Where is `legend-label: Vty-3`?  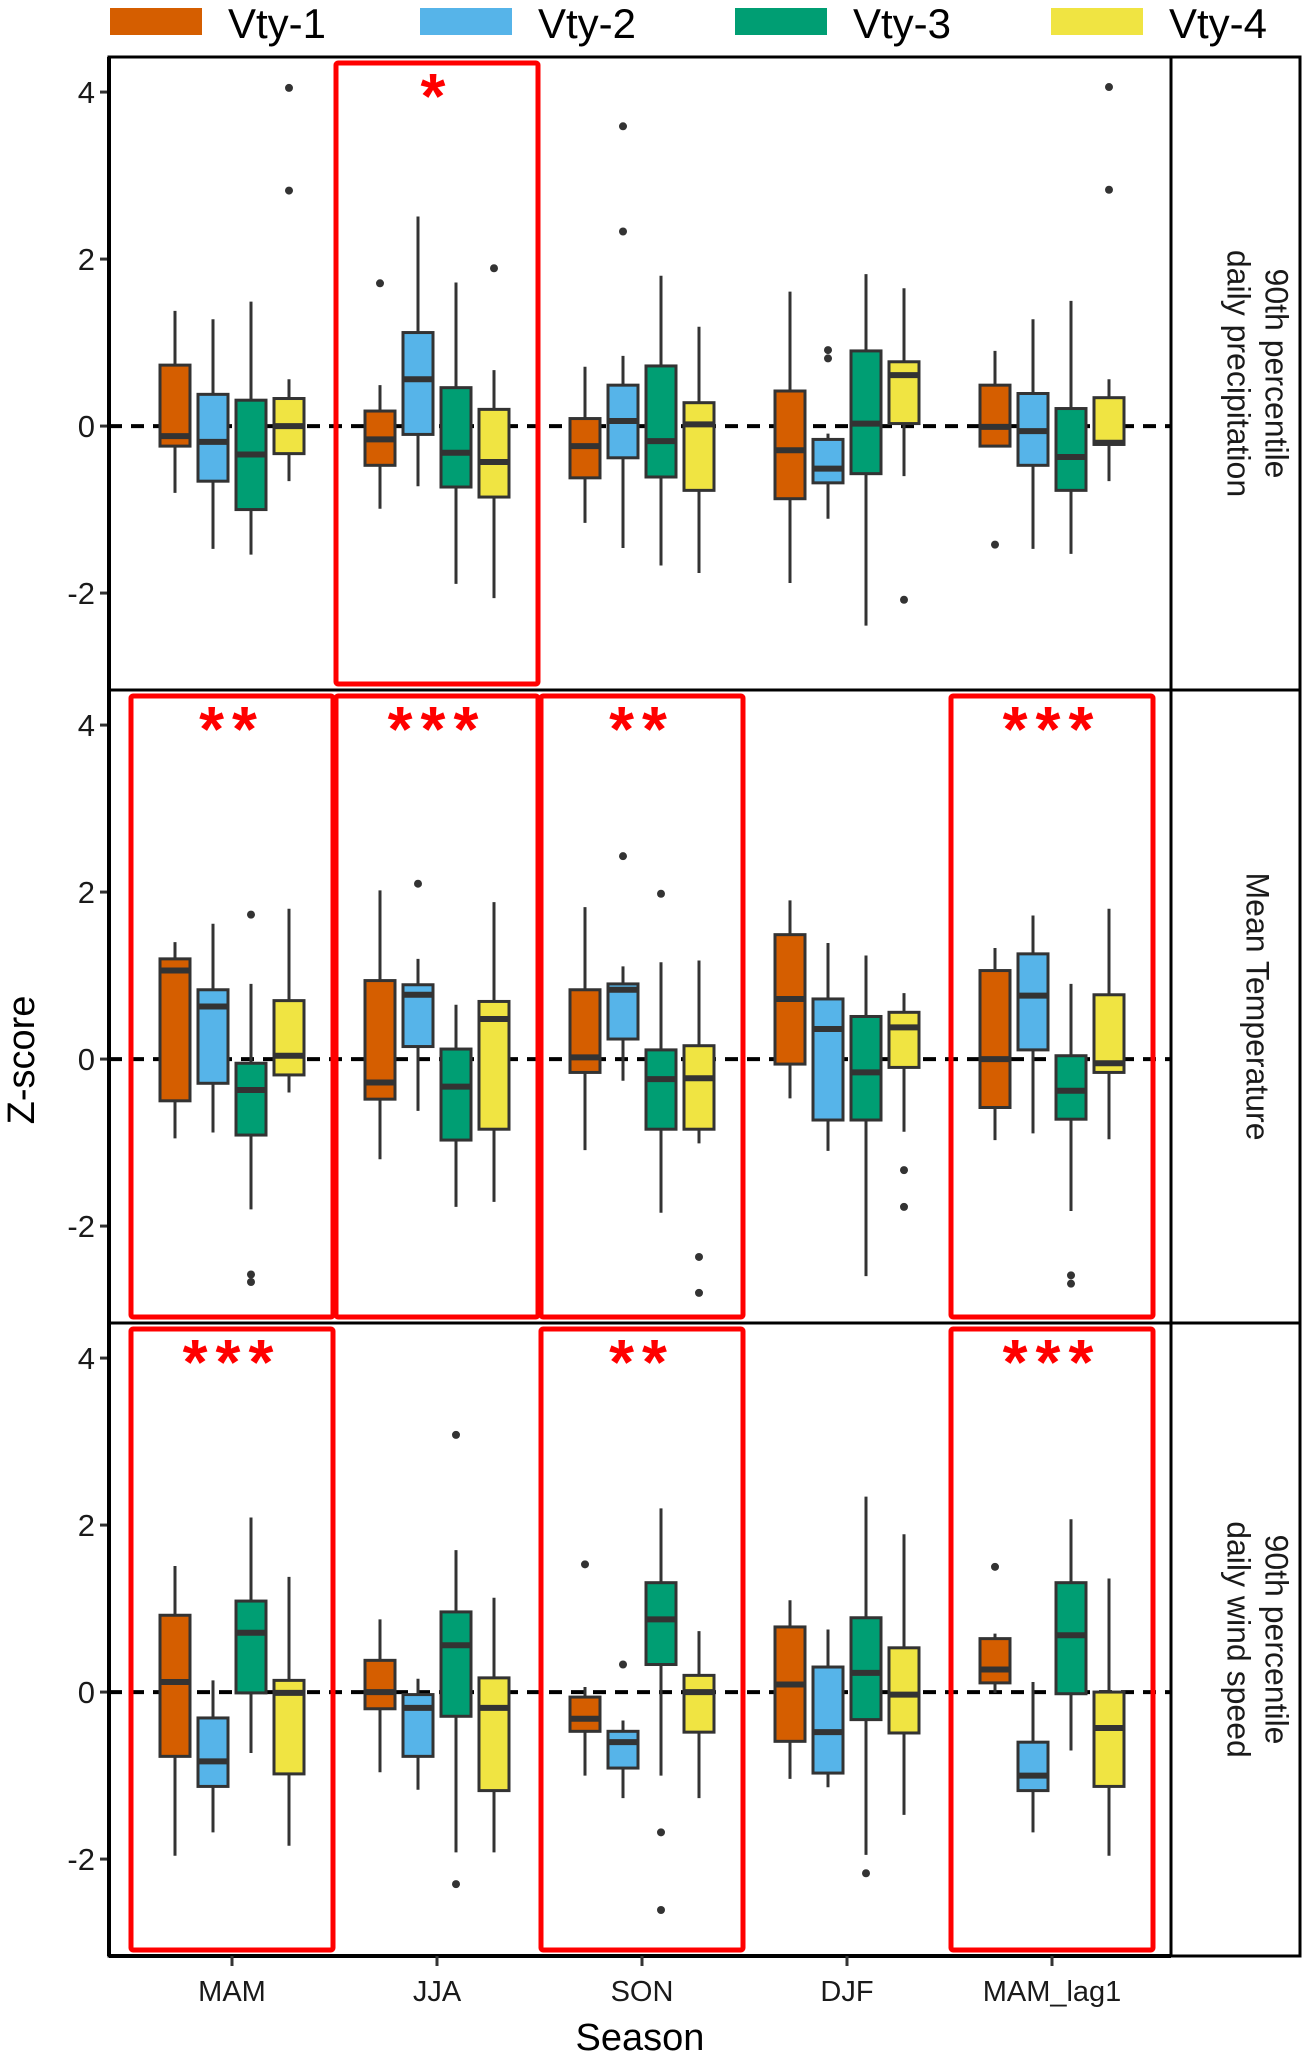 legend-label: Vty-3 is located at coordinates (902, 23).